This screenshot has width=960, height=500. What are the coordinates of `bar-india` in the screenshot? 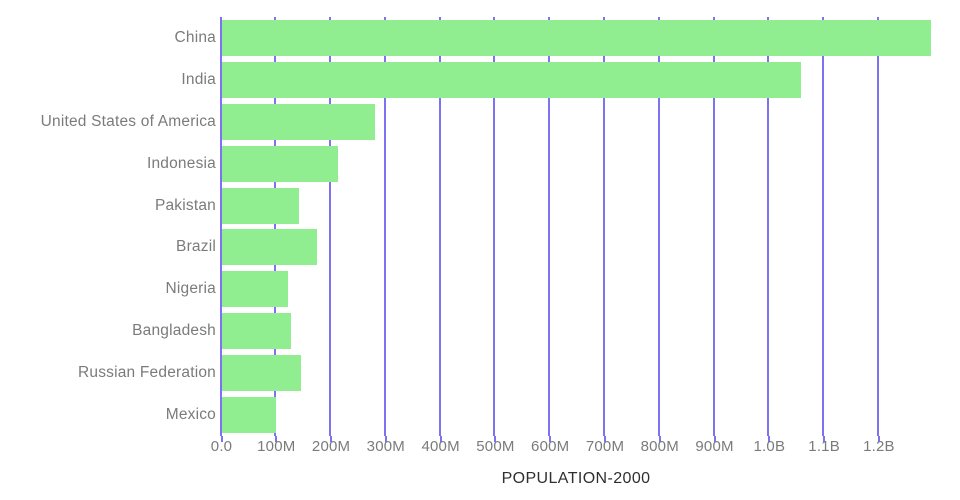 It's located at (511, 79).